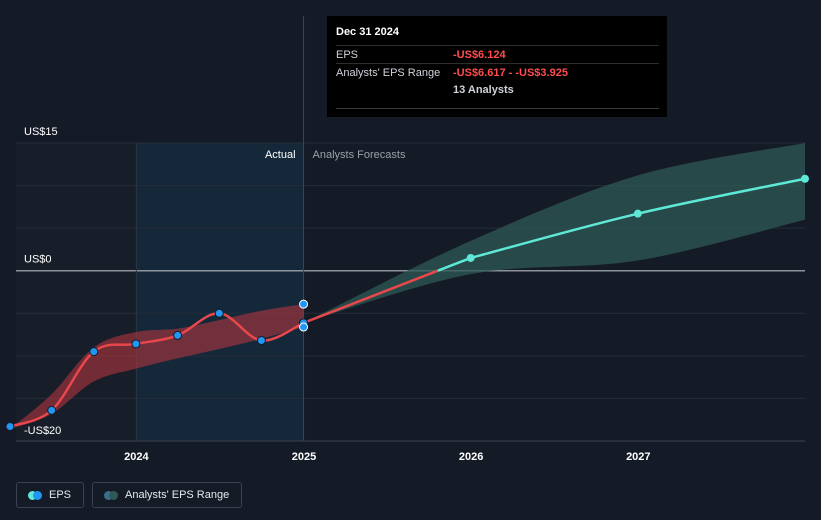  What do you see at coordinates (304, 457) in the screenshot?
I see `x-tick-label: 2025` at bounding box center [304, 457].